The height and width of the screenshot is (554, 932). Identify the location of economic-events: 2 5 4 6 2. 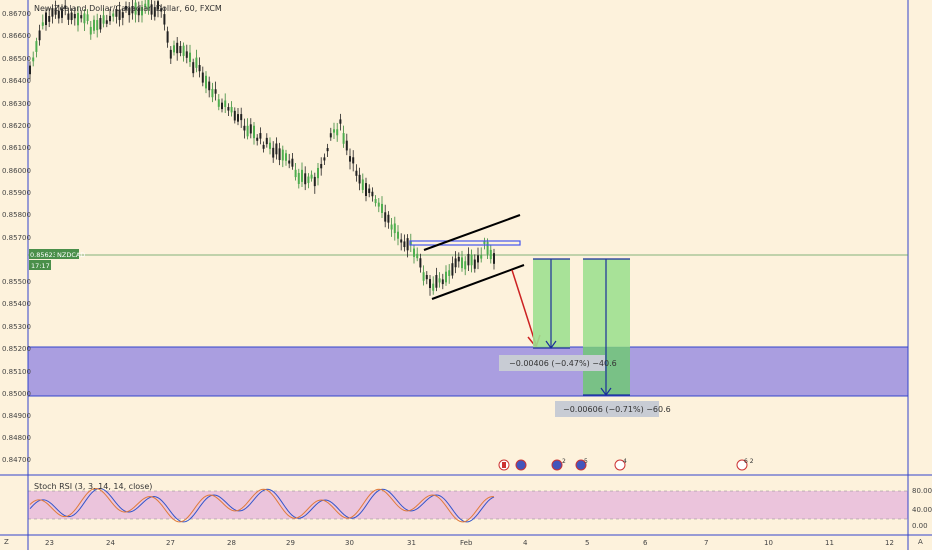
(626, 464).